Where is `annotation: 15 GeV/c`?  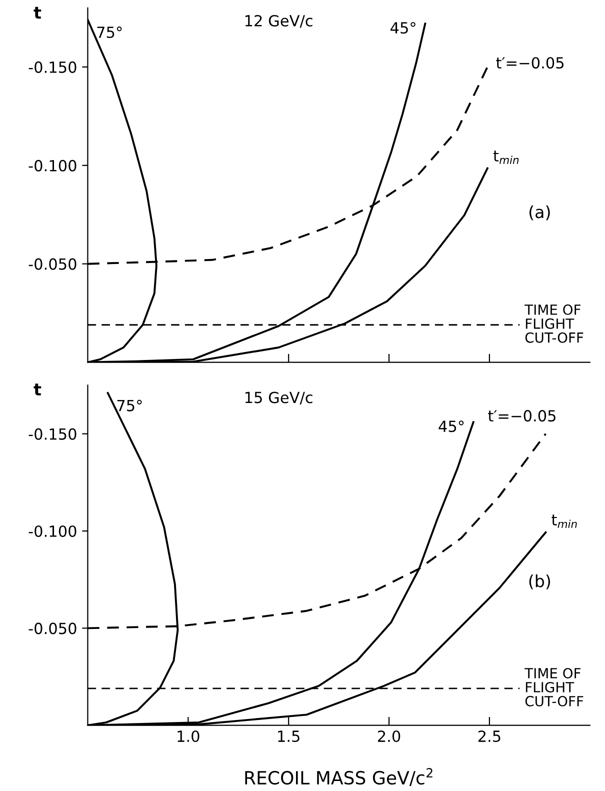
annotation: 15 GeV/c is located at coordinates (278, 398).